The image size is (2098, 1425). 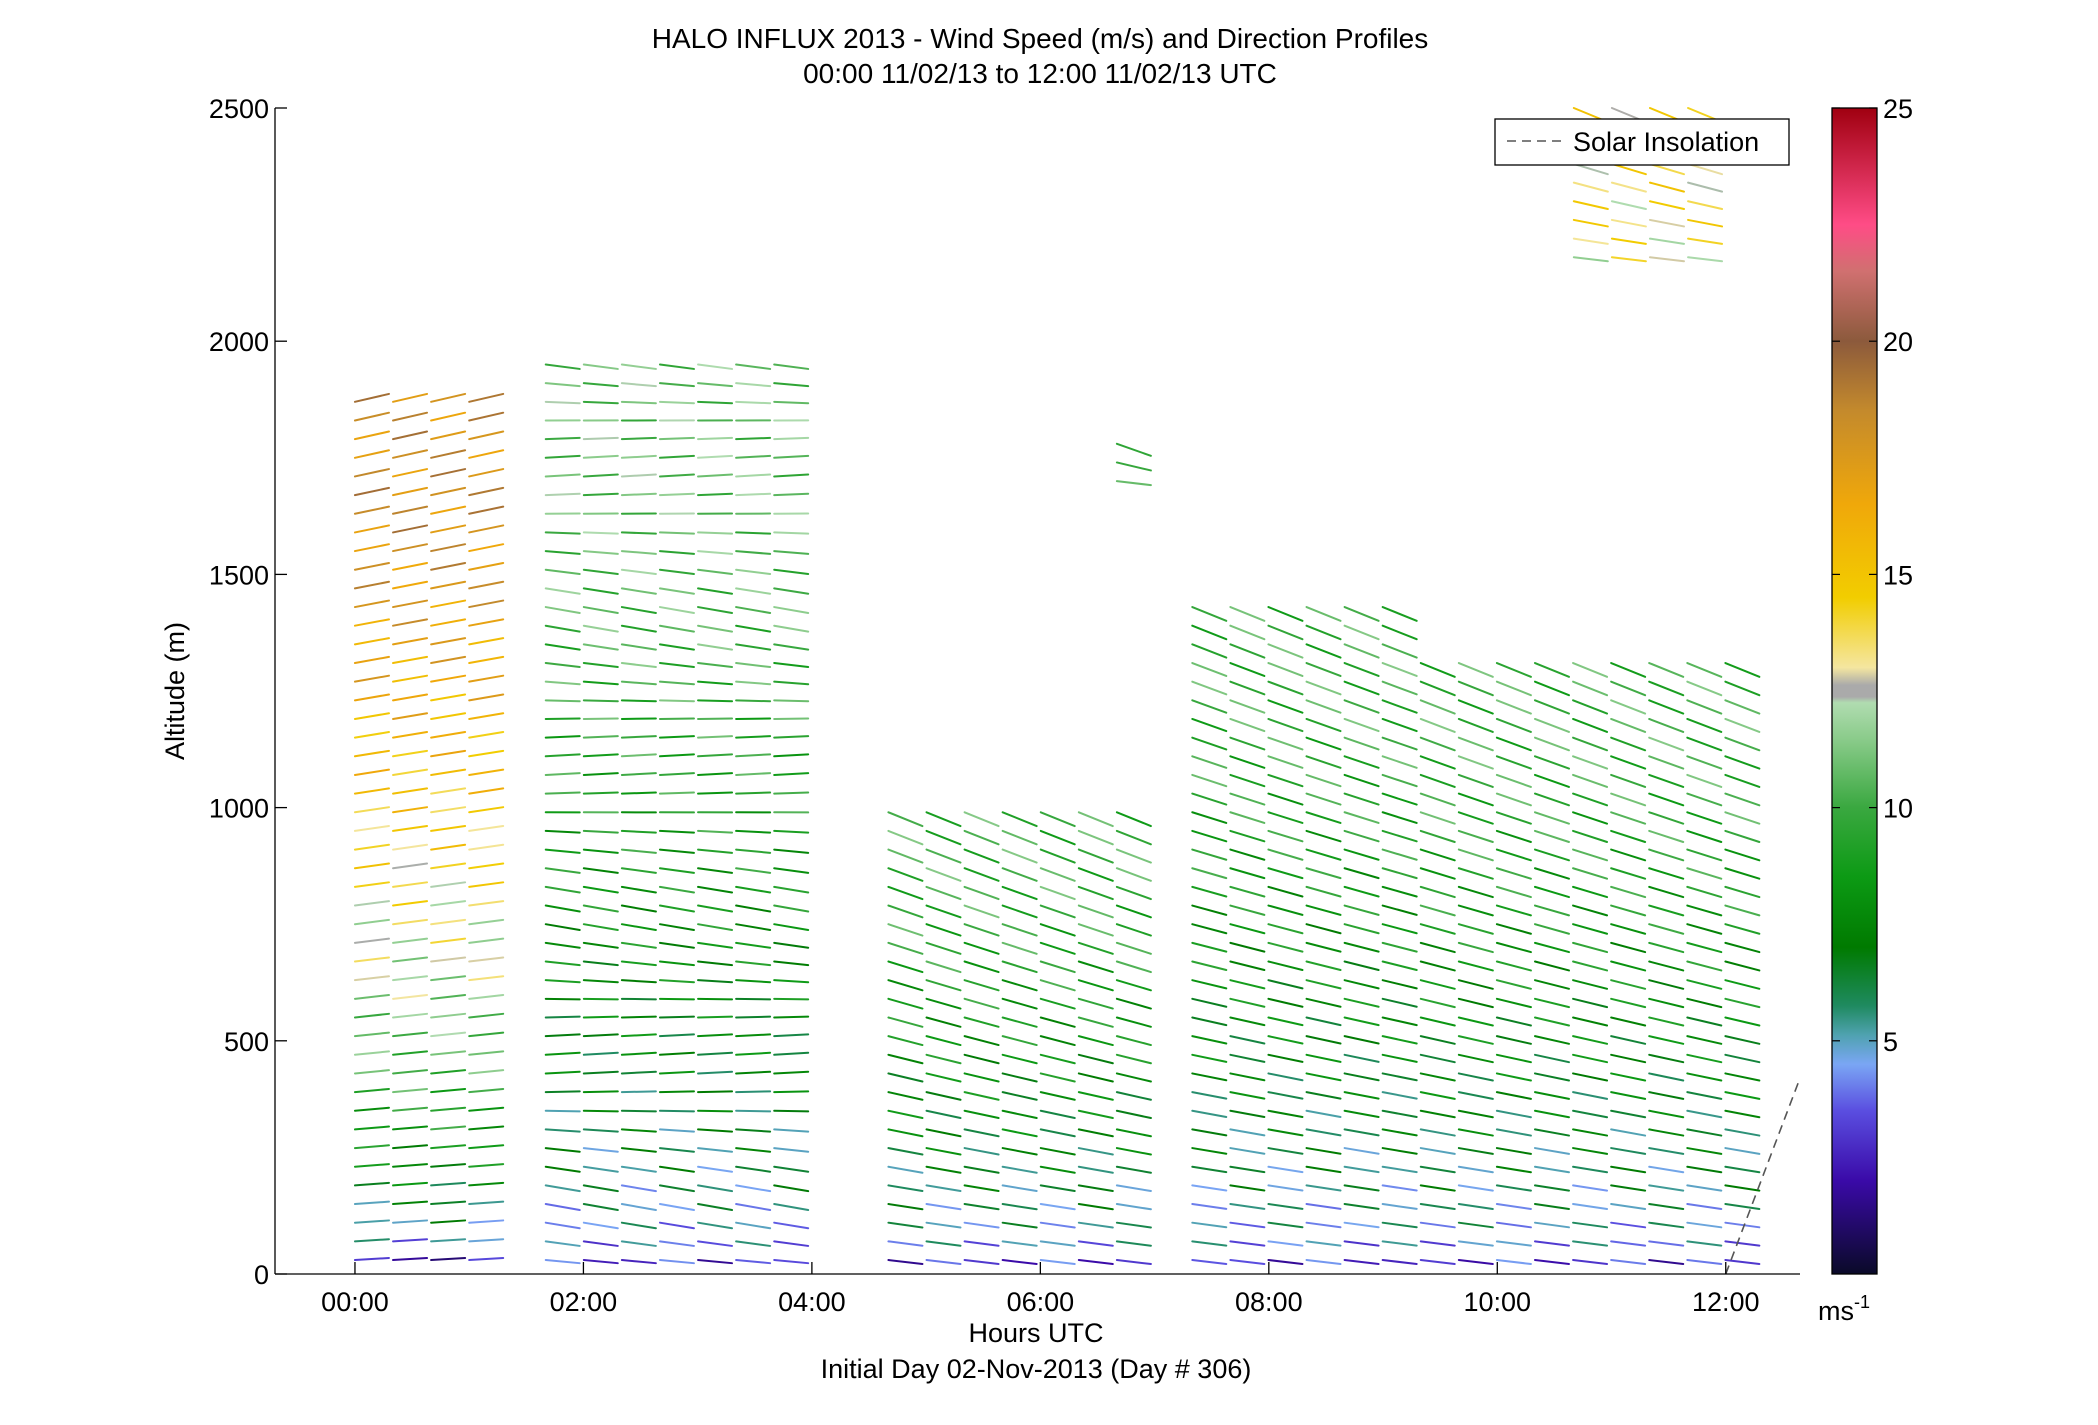 I want to click on colorbar-tick-label: 25, so click(x=1898, y=109).